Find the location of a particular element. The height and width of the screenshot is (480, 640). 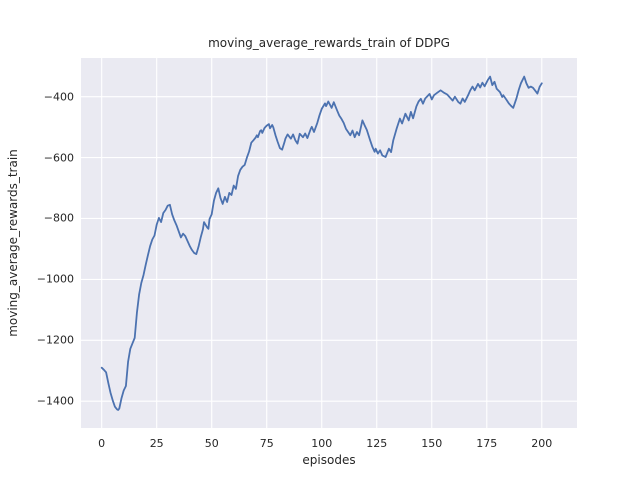

y-tick-label: −400 is located at coordinates (58, 97).